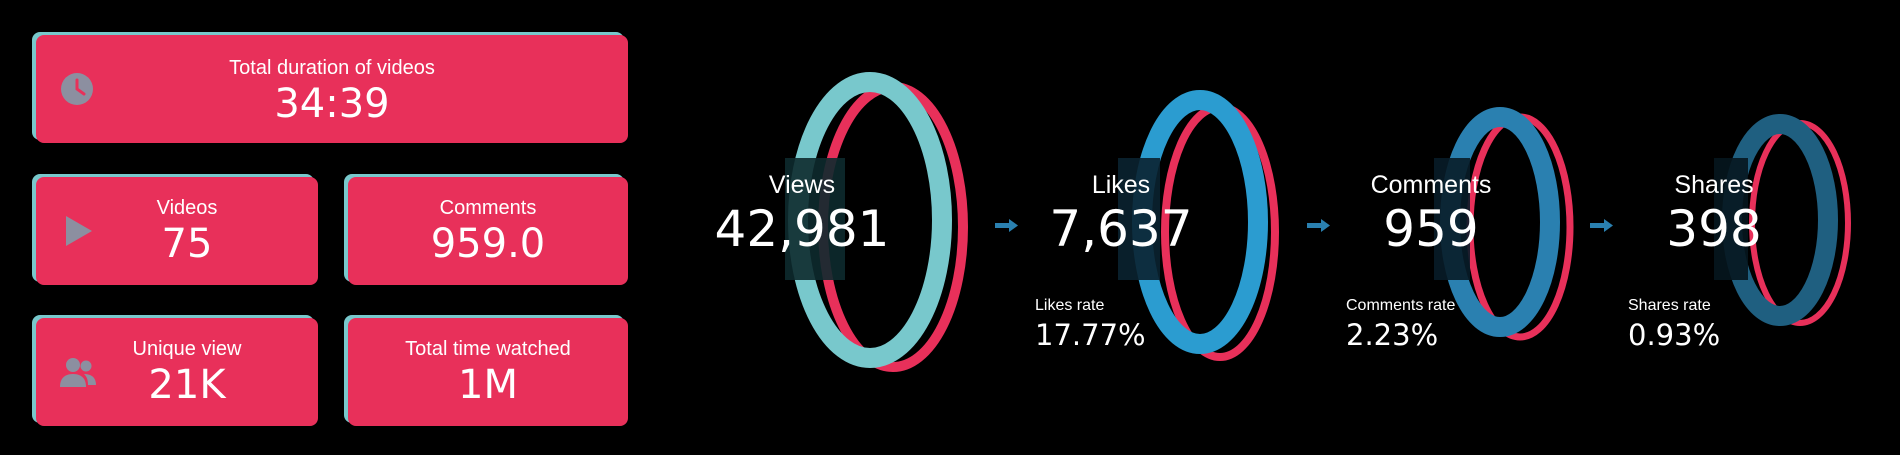 This screenshot has height=455, width=1900. I want to click on likes-value: 7,637, so click(1121, 229).